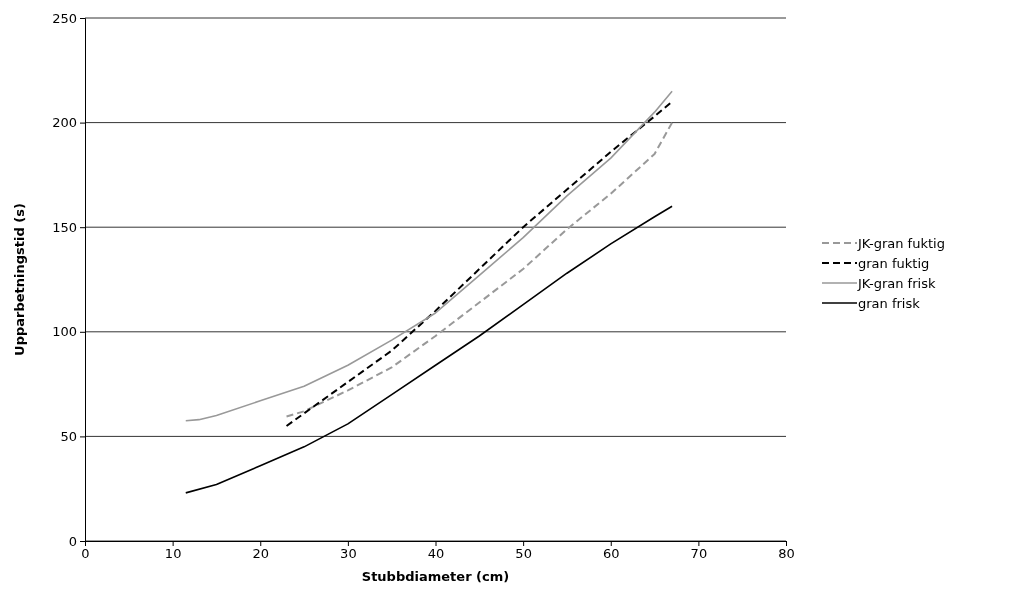  Describe the element at coordinates (699, 554) in the screenshot. I see `x-tick-label: 70` at that location.